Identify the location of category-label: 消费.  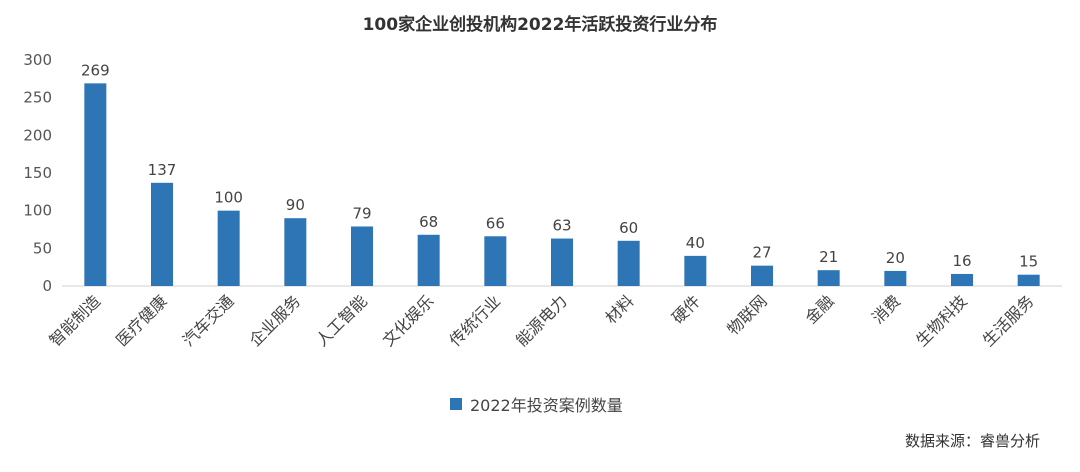
(886, 309).